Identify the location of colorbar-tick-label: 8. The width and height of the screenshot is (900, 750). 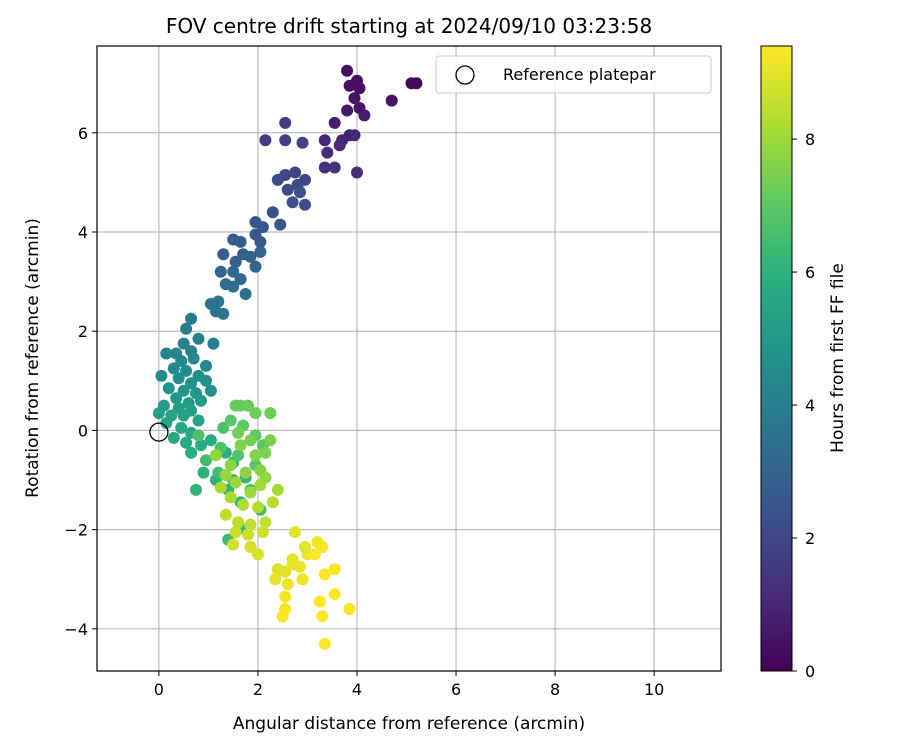
(810, 139).